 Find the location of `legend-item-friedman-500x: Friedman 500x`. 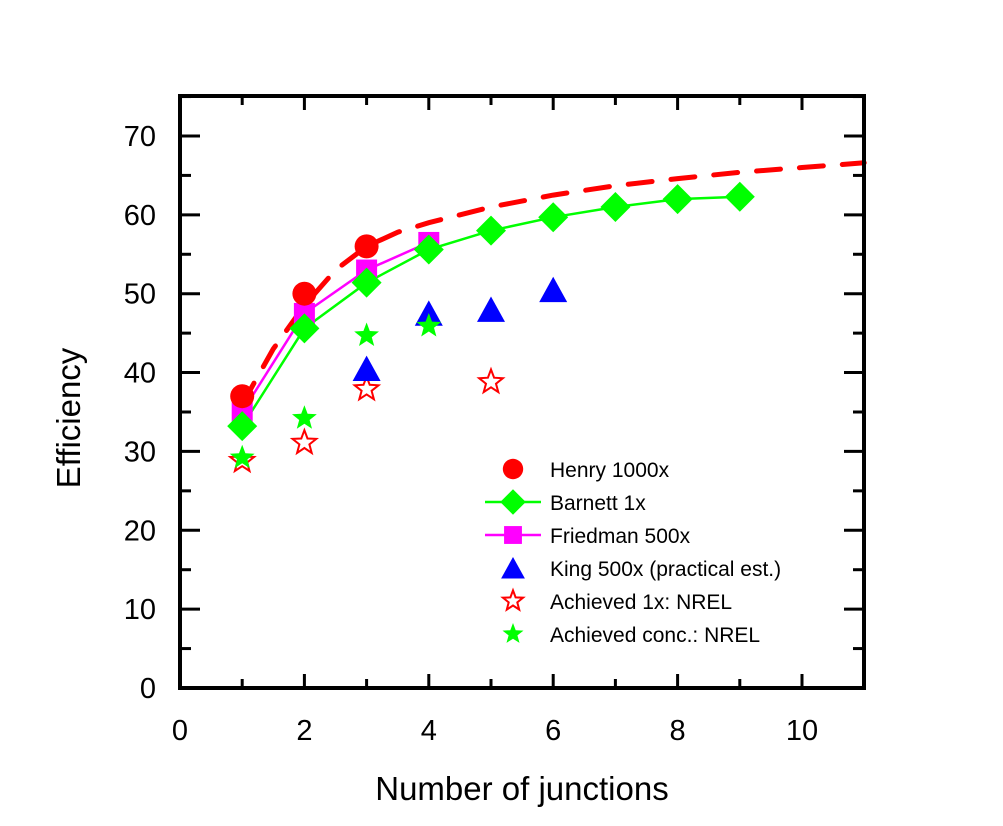

legend-item-friedman-500x: Friedman 500x is located at coordinates (588, 536).